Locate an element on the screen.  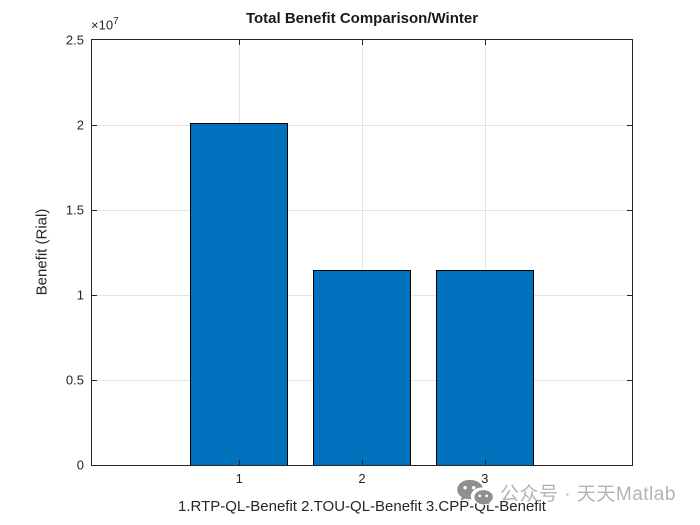
y-tick-label: 2.5 is located at coordinates (74, 40).